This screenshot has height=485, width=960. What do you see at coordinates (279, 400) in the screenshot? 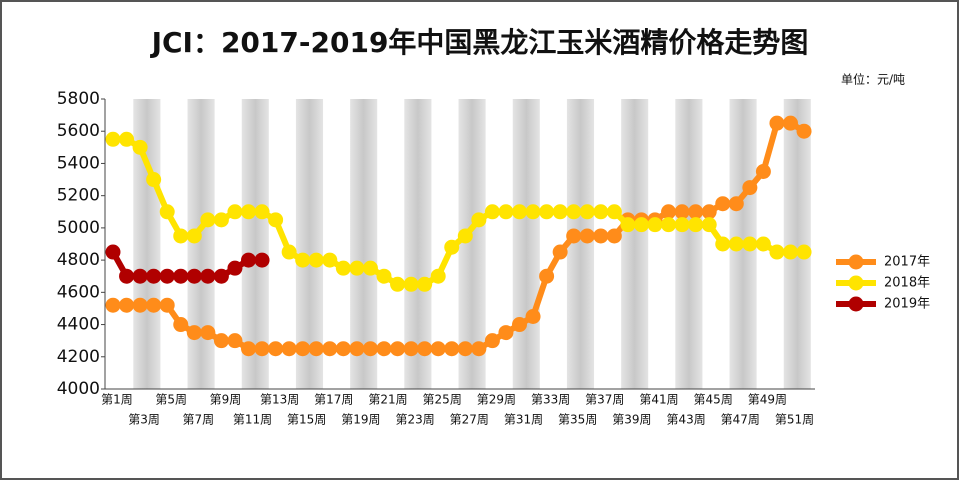
I see `x-tick-label: 第13周` at bounding box center [279, 400].